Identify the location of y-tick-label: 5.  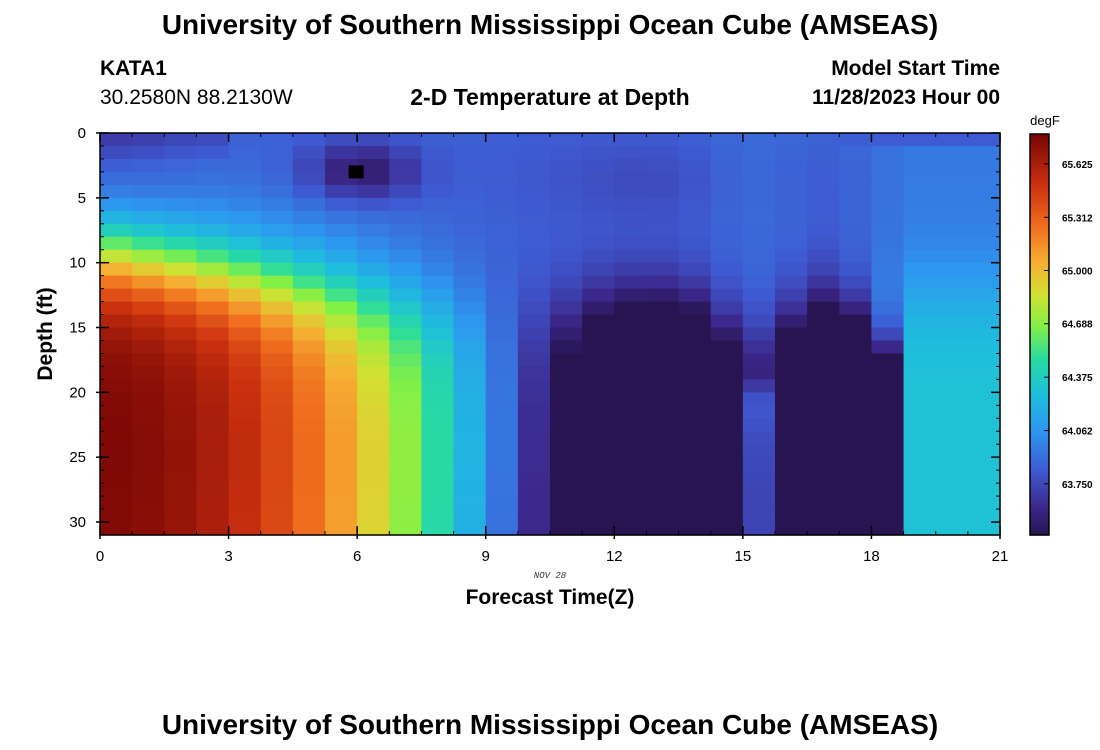
(82, 198).